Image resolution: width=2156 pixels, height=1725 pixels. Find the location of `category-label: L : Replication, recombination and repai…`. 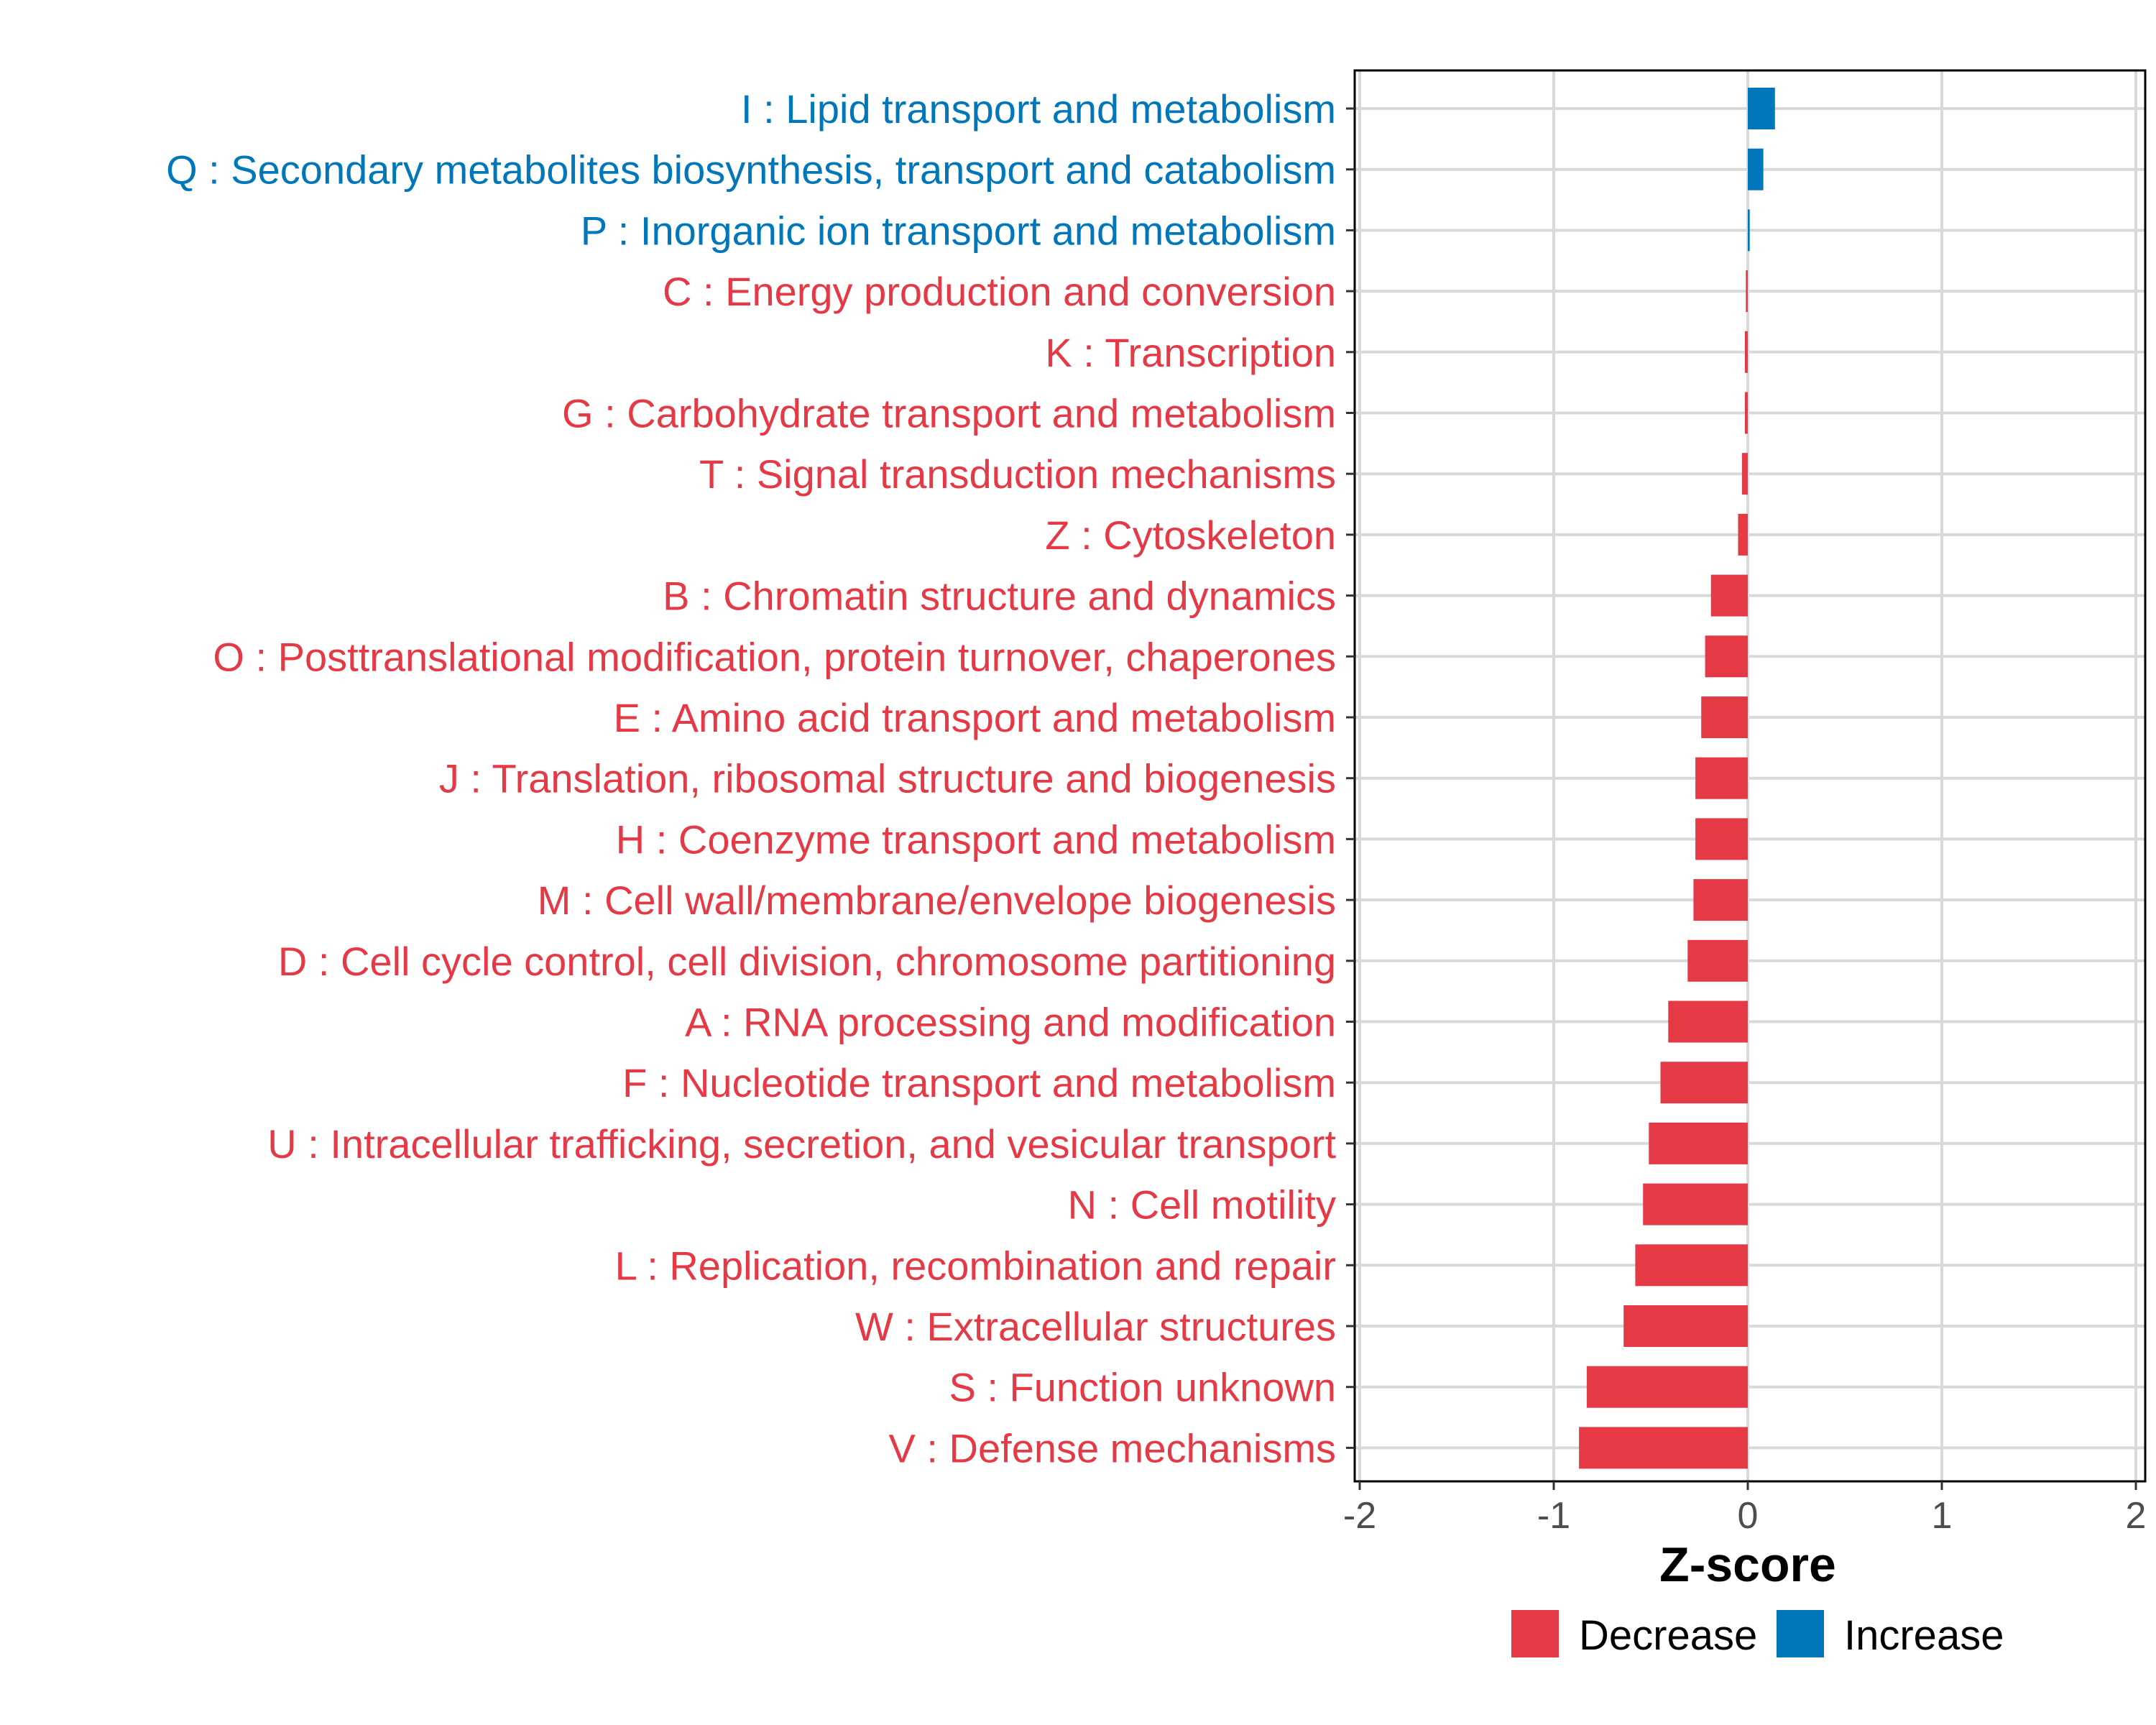

category-label: L : Replication, recombination and repai… is located at coordinates (975, 1265).